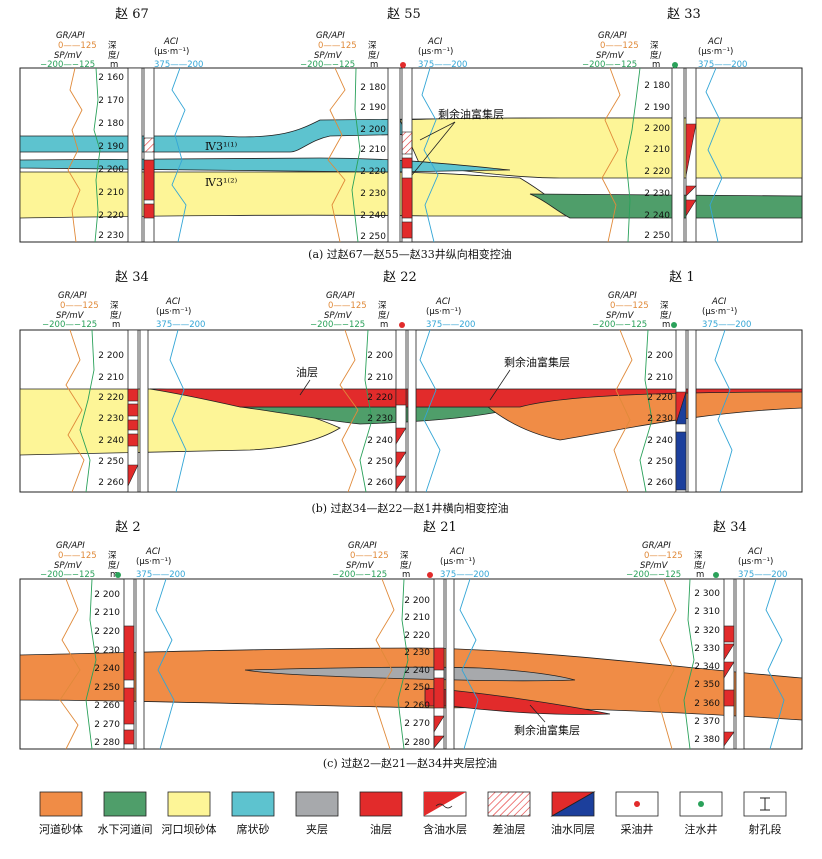 The height and width of the screenshot is (859, 822). Describe the element at coordinates (349, 411) in the screenshot. I see `gr-curve-b2` at that location.